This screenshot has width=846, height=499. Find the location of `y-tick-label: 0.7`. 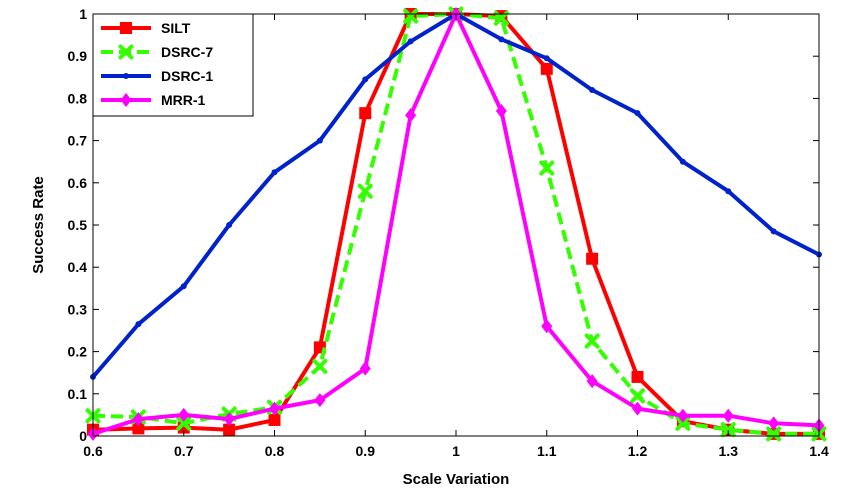

y-tick-label: 0.7 is located at coordinates (78, 141).